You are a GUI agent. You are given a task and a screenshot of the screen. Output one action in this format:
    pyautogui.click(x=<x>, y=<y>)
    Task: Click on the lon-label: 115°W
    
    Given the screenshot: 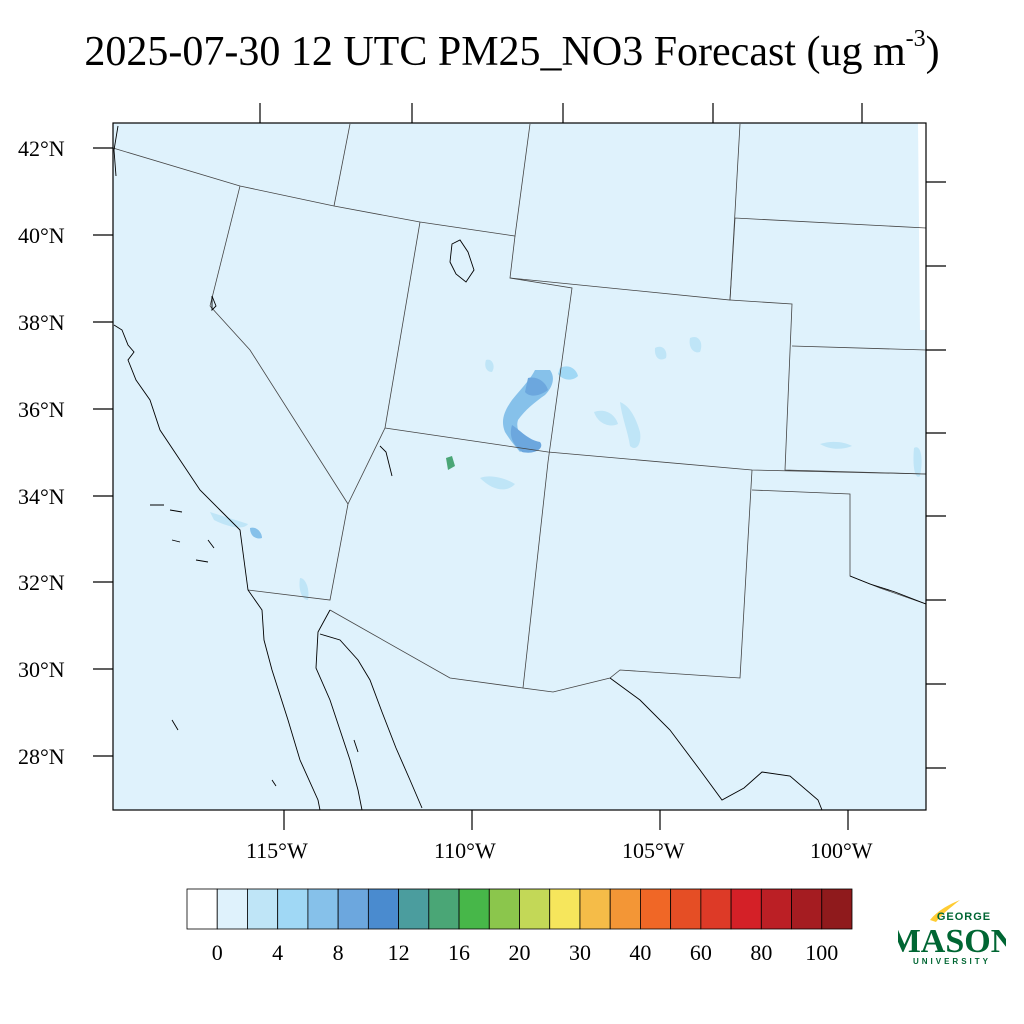 What is the action you would take?
    pyautogui.click(x=277, y=850)
    